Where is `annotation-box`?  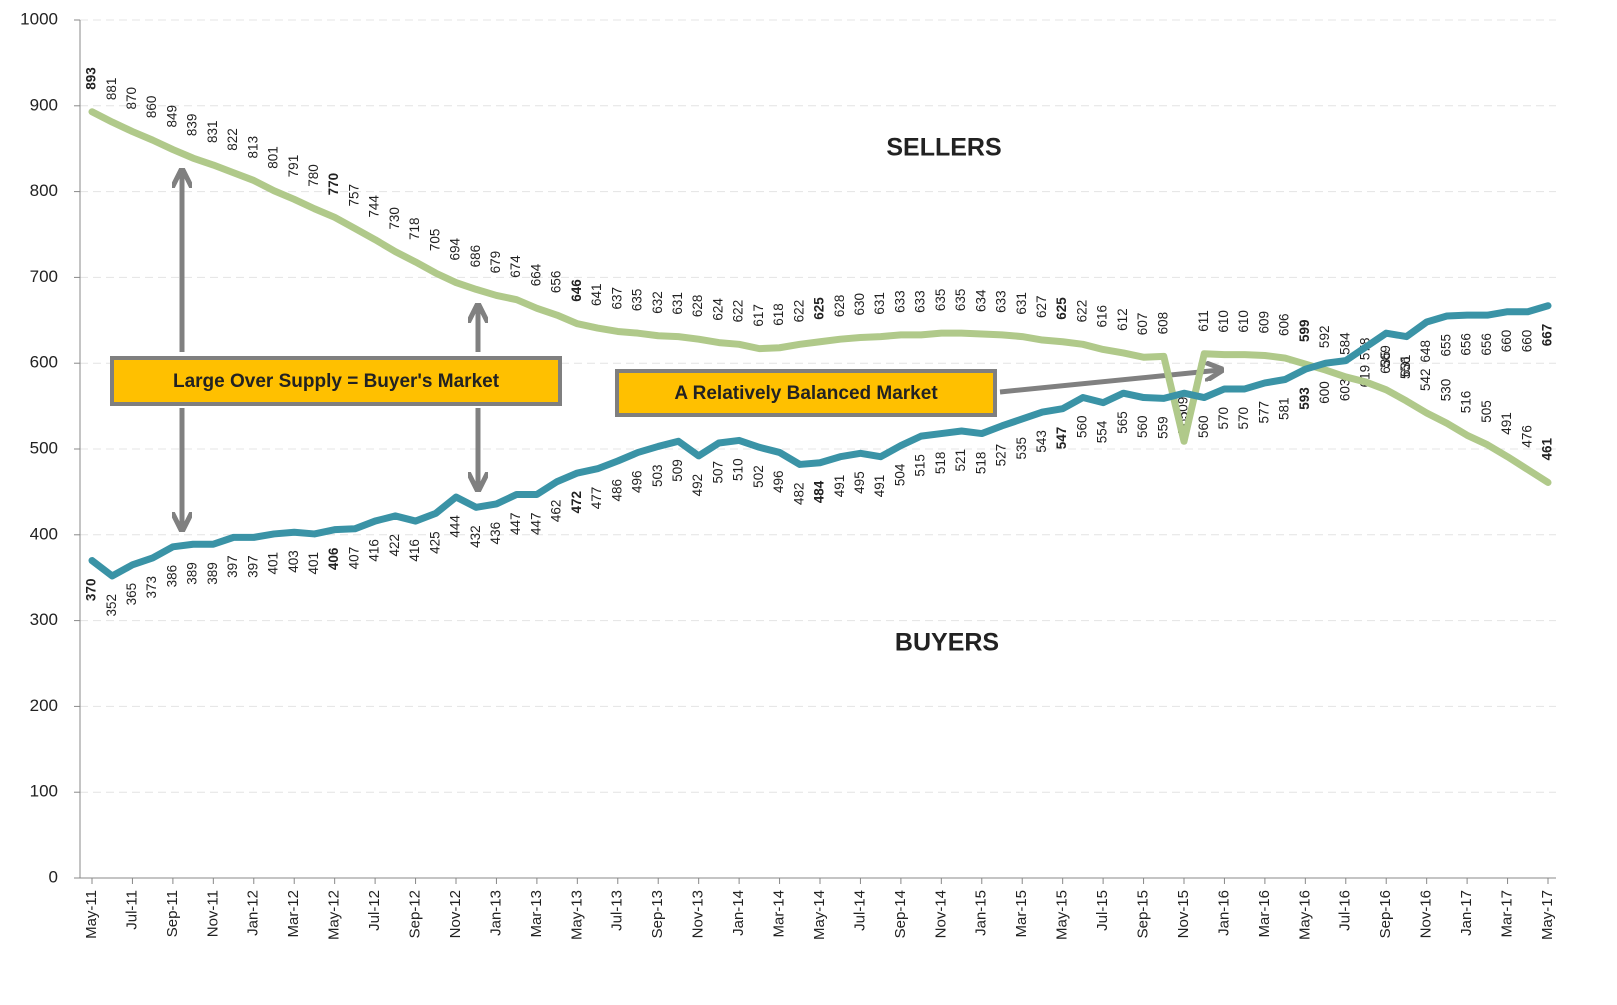 annotation-box is located at coordinates (806, 393).